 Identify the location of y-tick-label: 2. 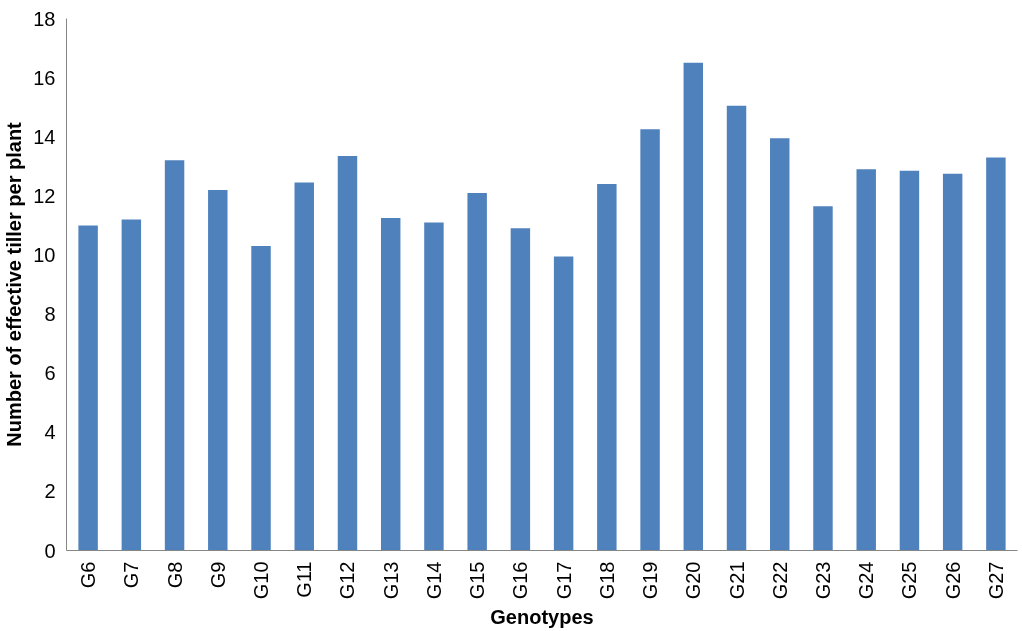
(50, 491).